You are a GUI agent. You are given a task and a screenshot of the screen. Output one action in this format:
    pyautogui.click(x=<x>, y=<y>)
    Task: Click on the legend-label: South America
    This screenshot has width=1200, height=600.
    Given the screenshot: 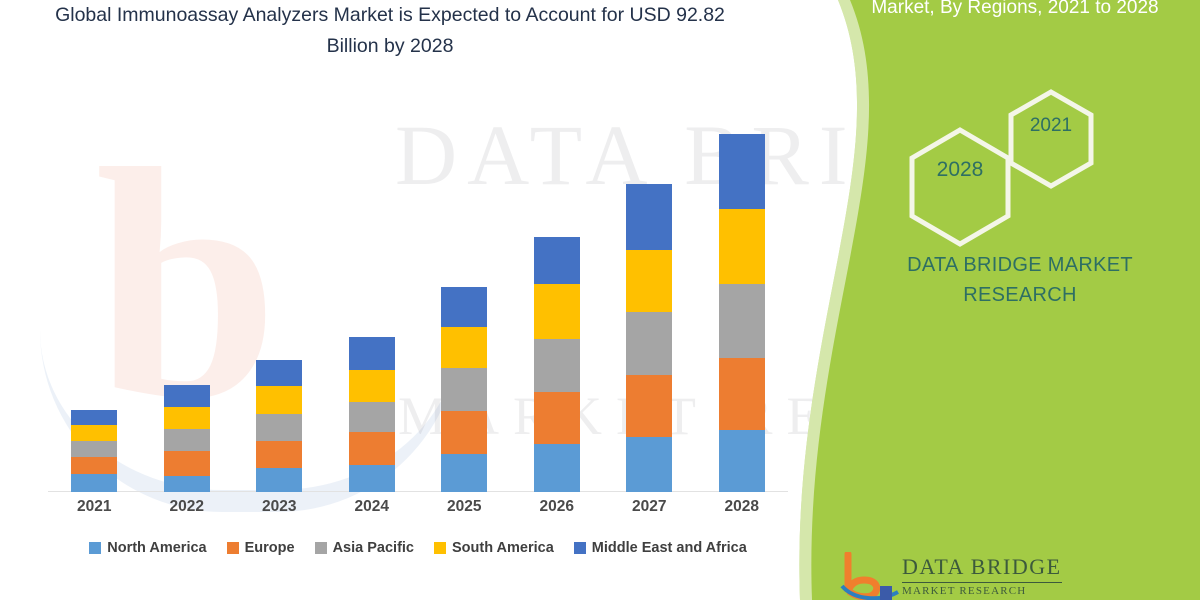 What is the action you would take?
    pyautogui.click(x=503, y=548)
    